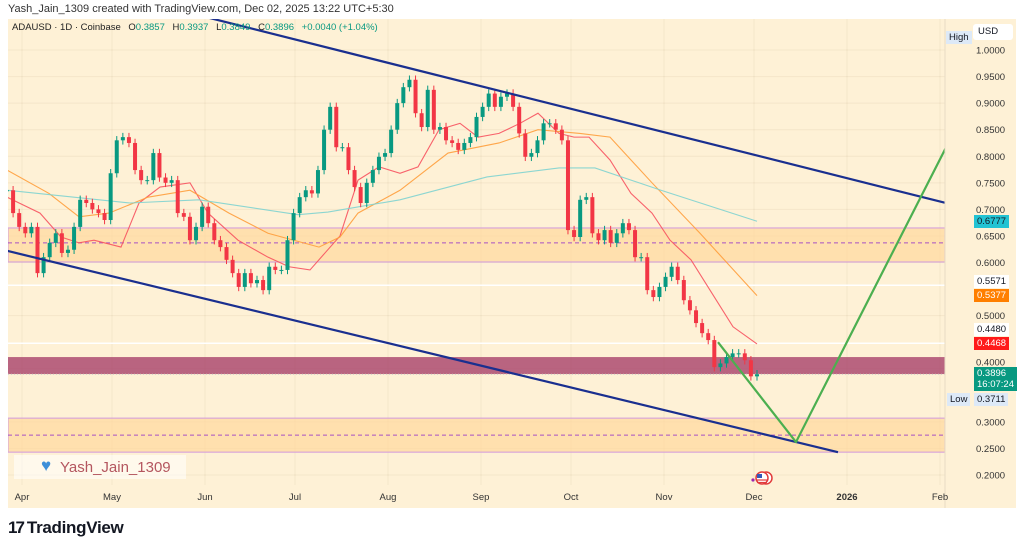  What do you see at coordinates (842, 278) in the screenshot?
I see `projection-path` at bounding box center [842, 278].